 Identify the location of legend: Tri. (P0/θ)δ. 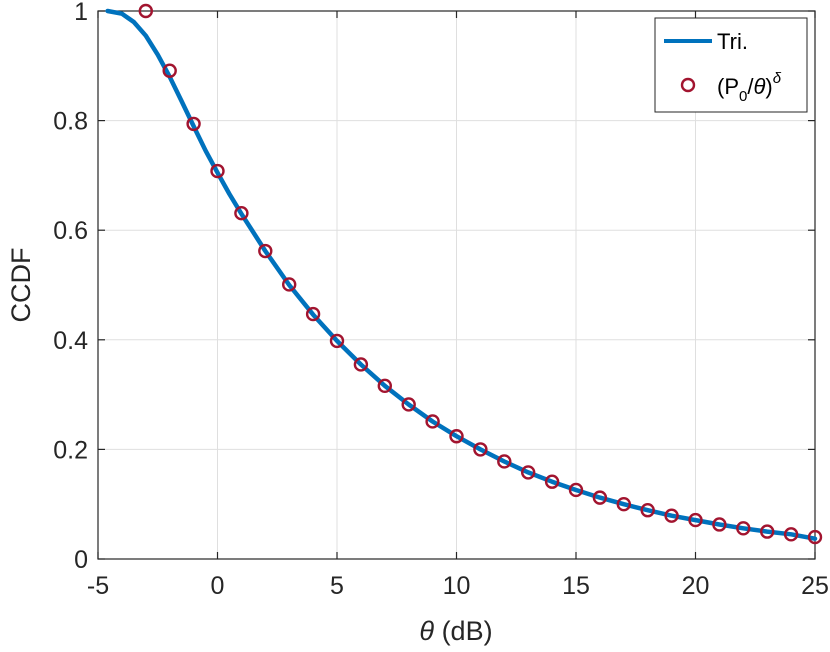
(731, 65).